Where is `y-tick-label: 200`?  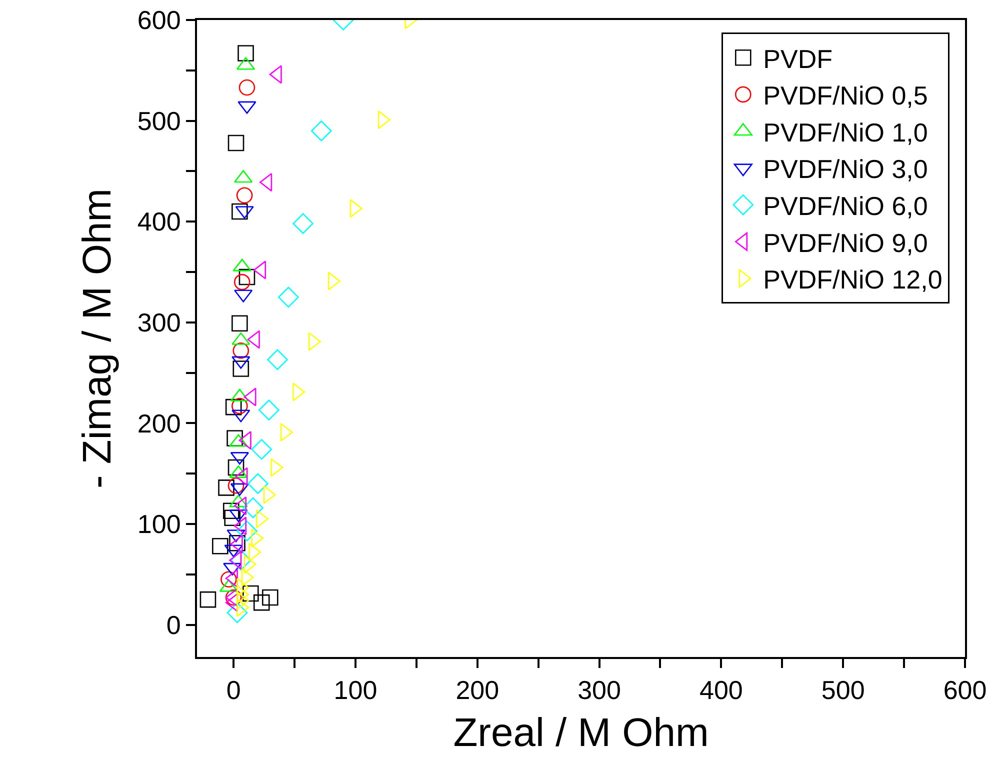 y-tick-label: 200 is located at coordinates (159, 423).